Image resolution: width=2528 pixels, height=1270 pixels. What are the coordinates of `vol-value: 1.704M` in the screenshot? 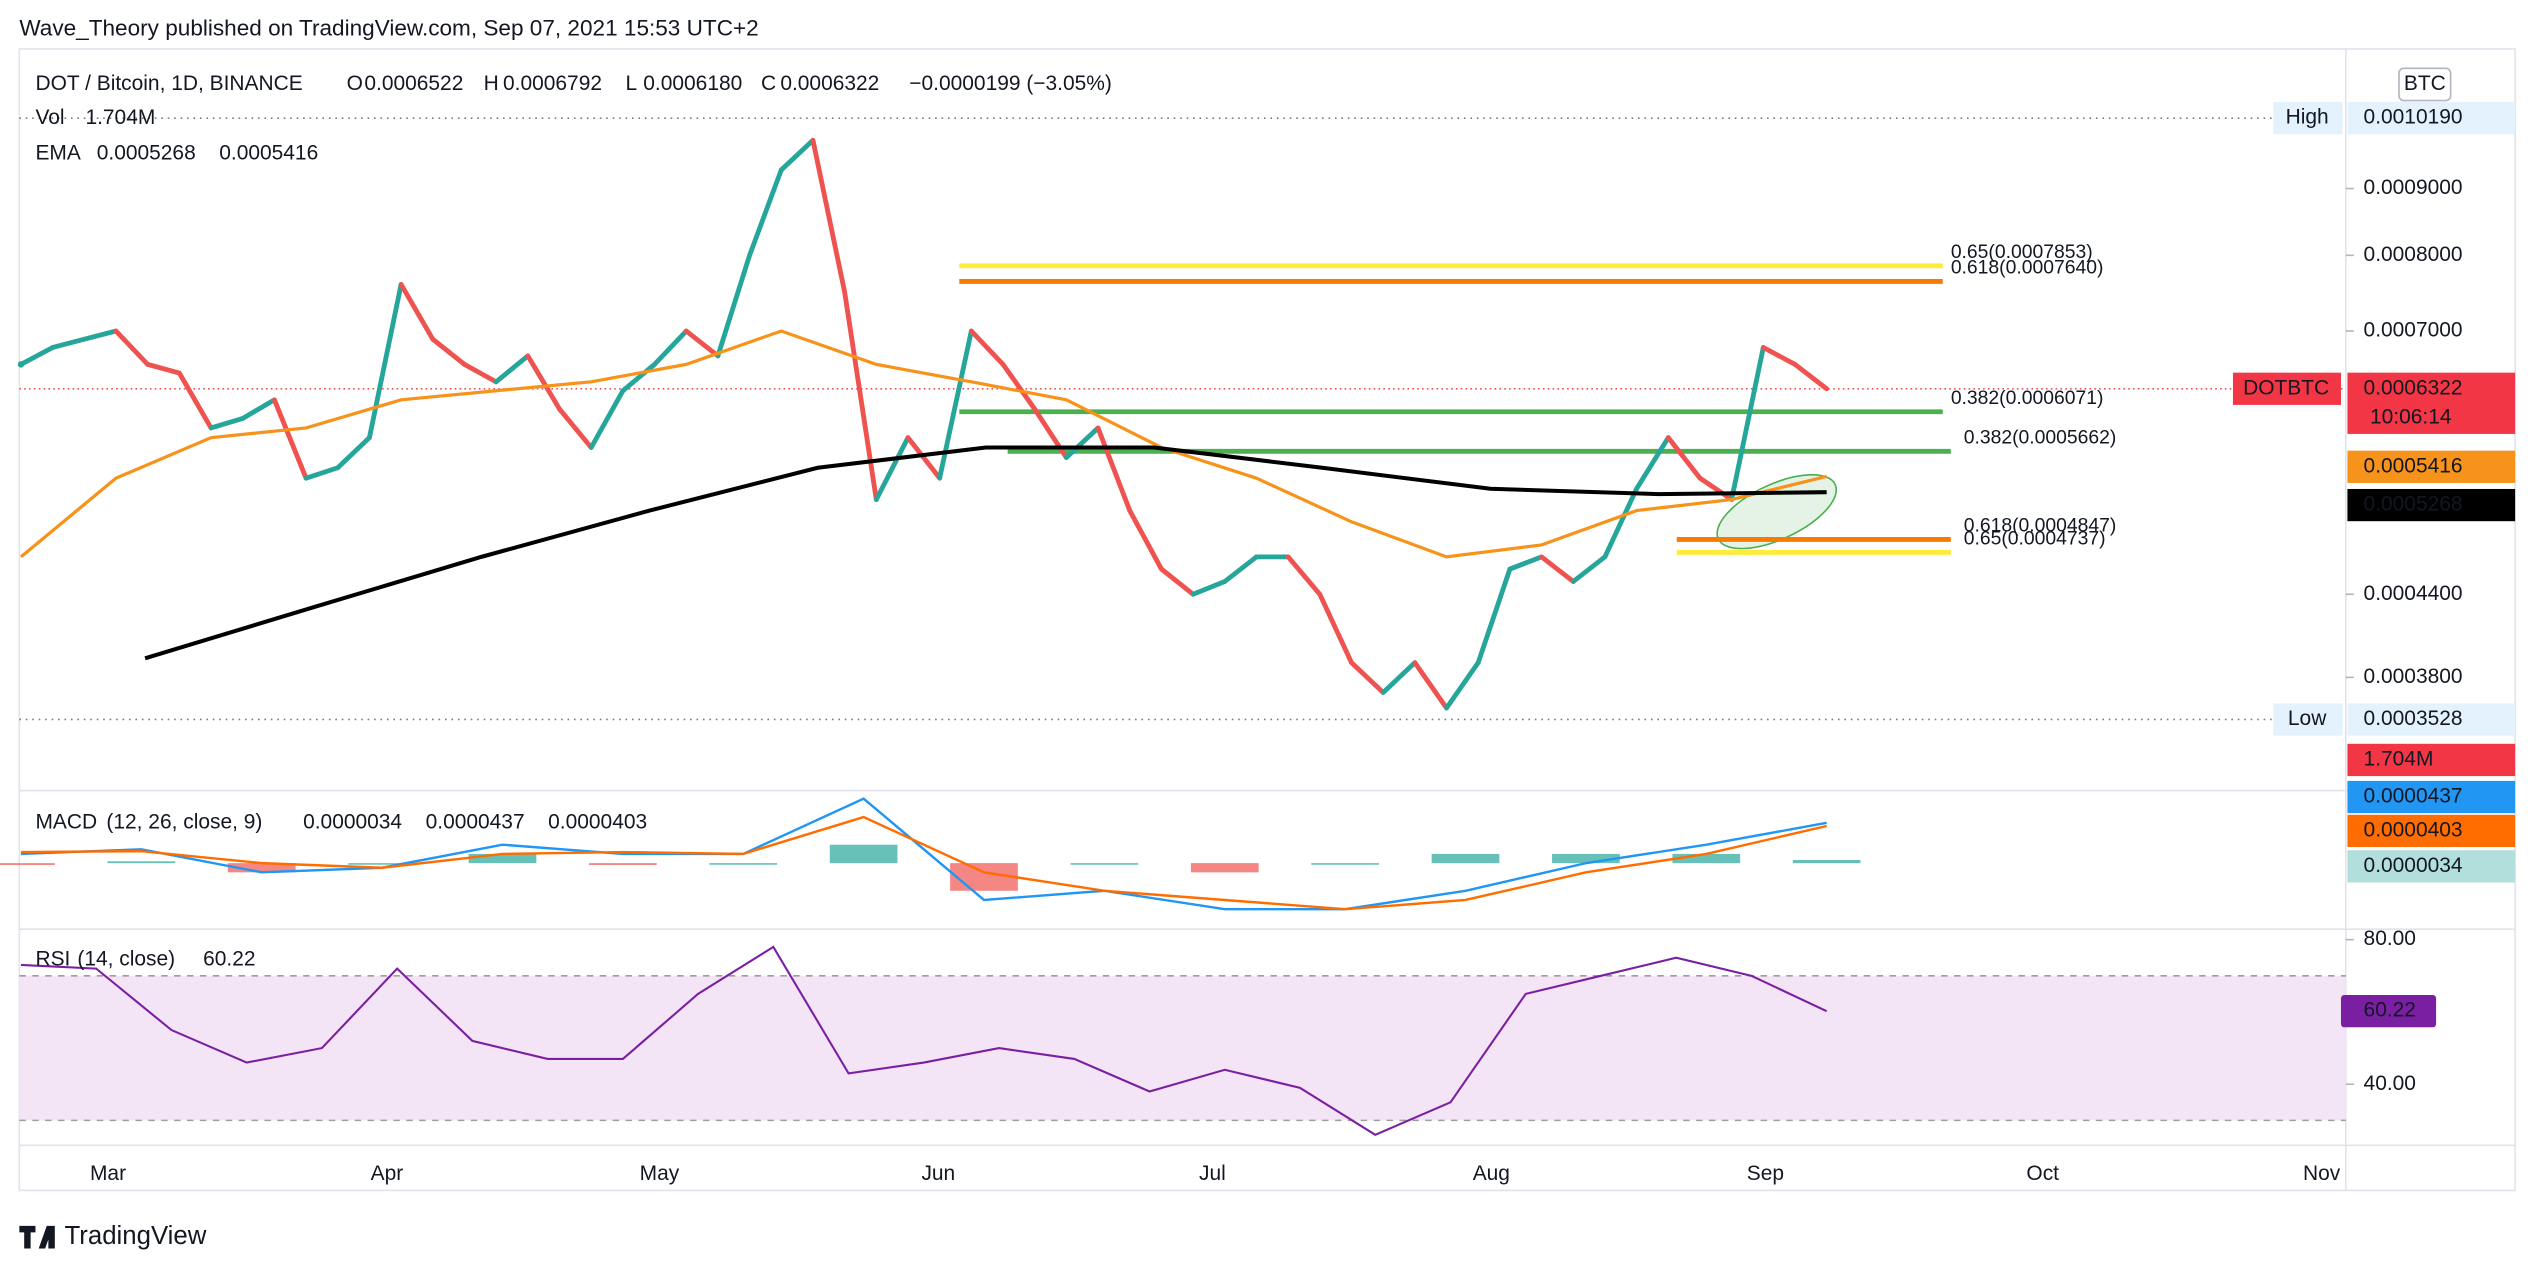 It's located at (120, 117).